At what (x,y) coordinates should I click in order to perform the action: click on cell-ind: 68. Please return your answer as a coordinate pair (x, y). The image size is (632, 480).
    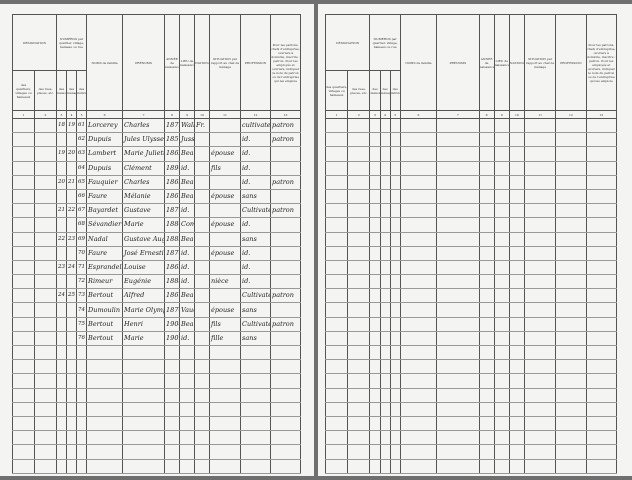
    Looking at the image, I should click on (82, 225).